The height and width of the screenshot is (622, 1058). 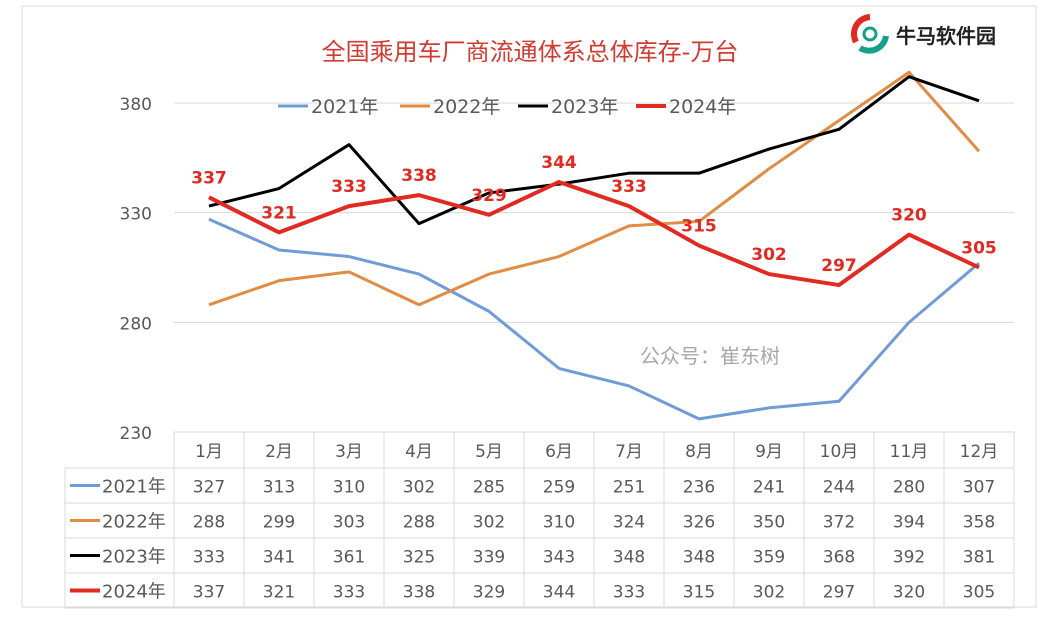 I want to click on x-tick-label: 8月, so click(x=699, y=452).